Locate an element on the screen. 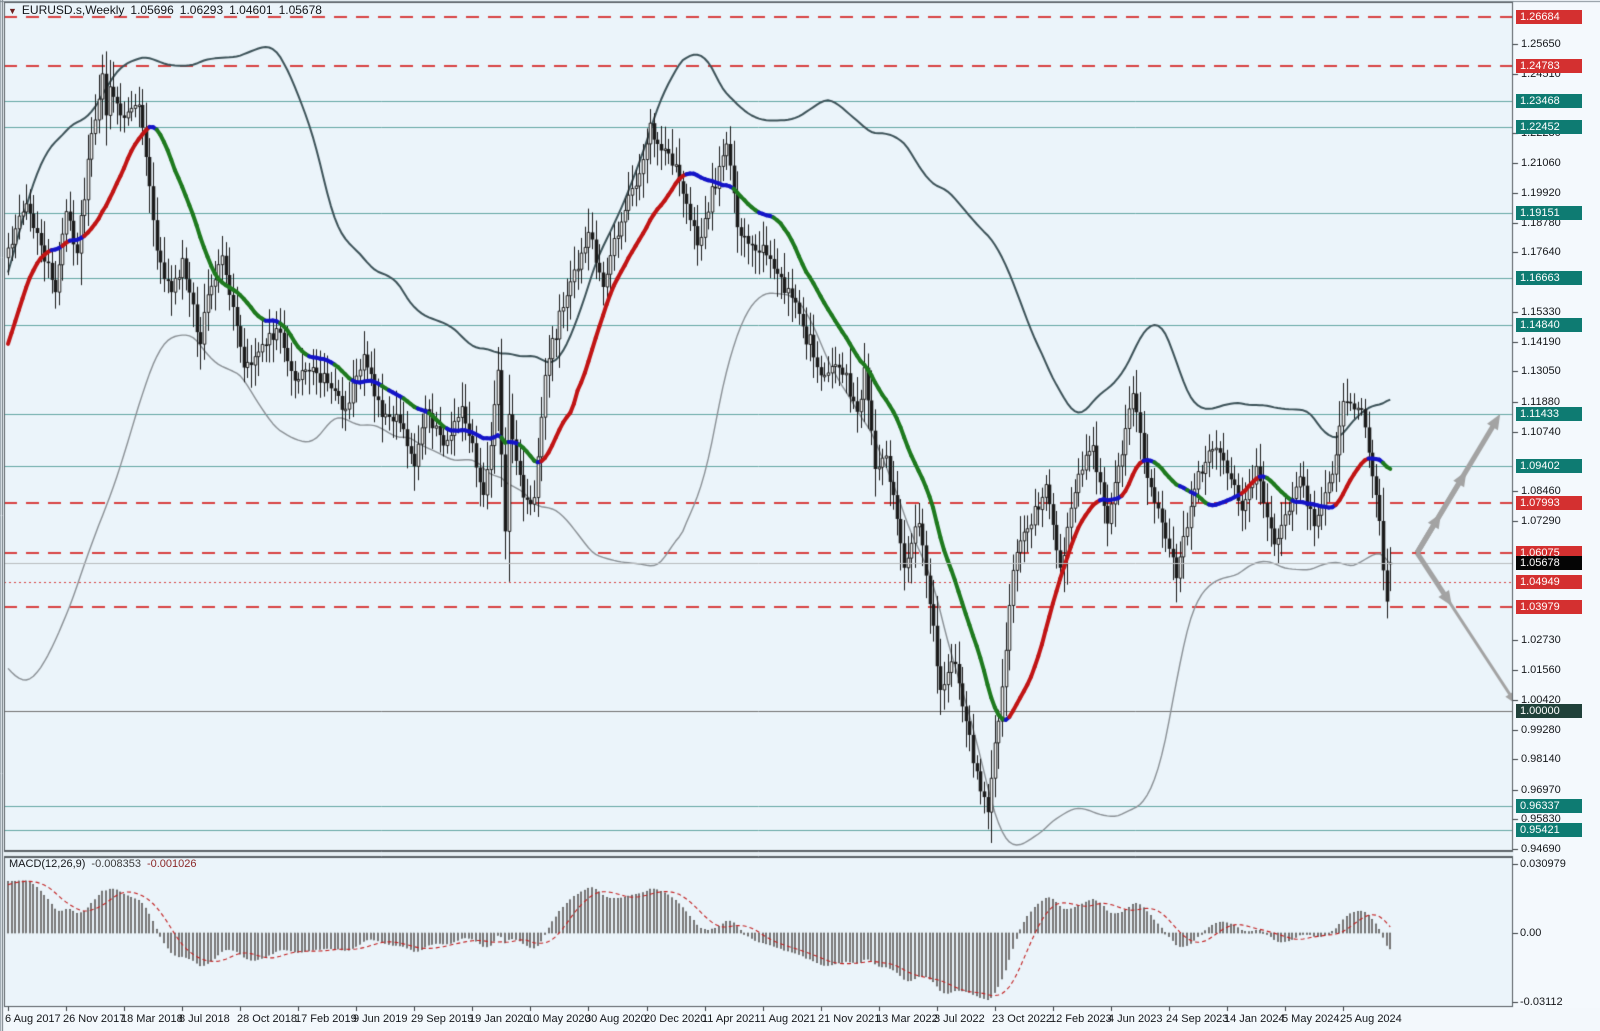  price-level-badge: 1.19151 is located at coordinates (1549, 213).